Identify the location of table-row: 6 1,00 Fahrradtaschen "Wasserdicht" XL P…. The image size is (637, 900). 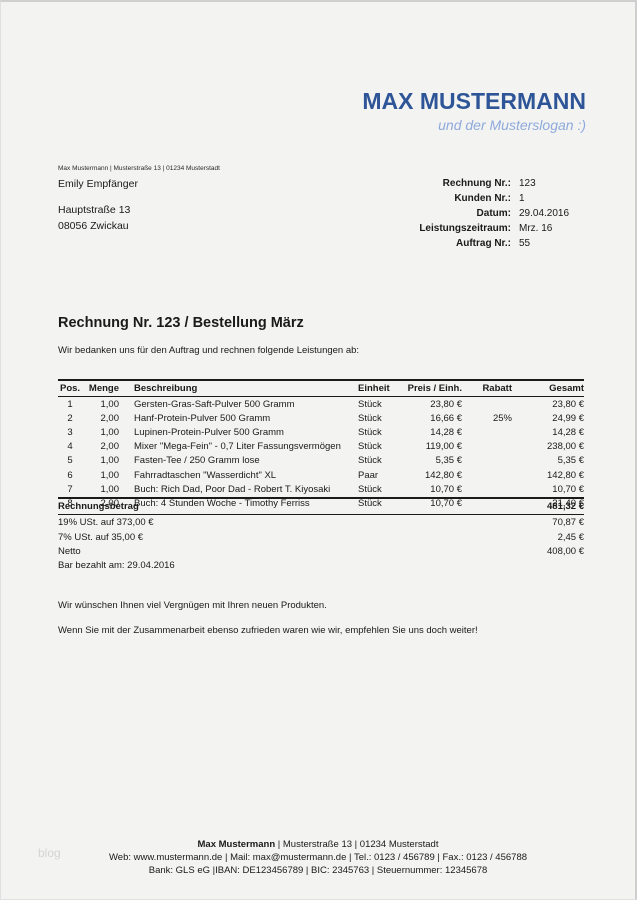
(321, 475).